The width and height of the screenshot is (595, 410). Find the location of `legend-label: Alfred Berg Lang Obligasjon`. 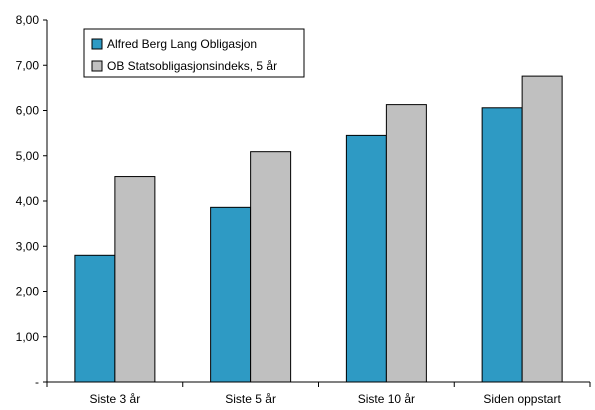

legend-label: Alfred Berg Lang Obligasjon is located at coordinates (182, 44).